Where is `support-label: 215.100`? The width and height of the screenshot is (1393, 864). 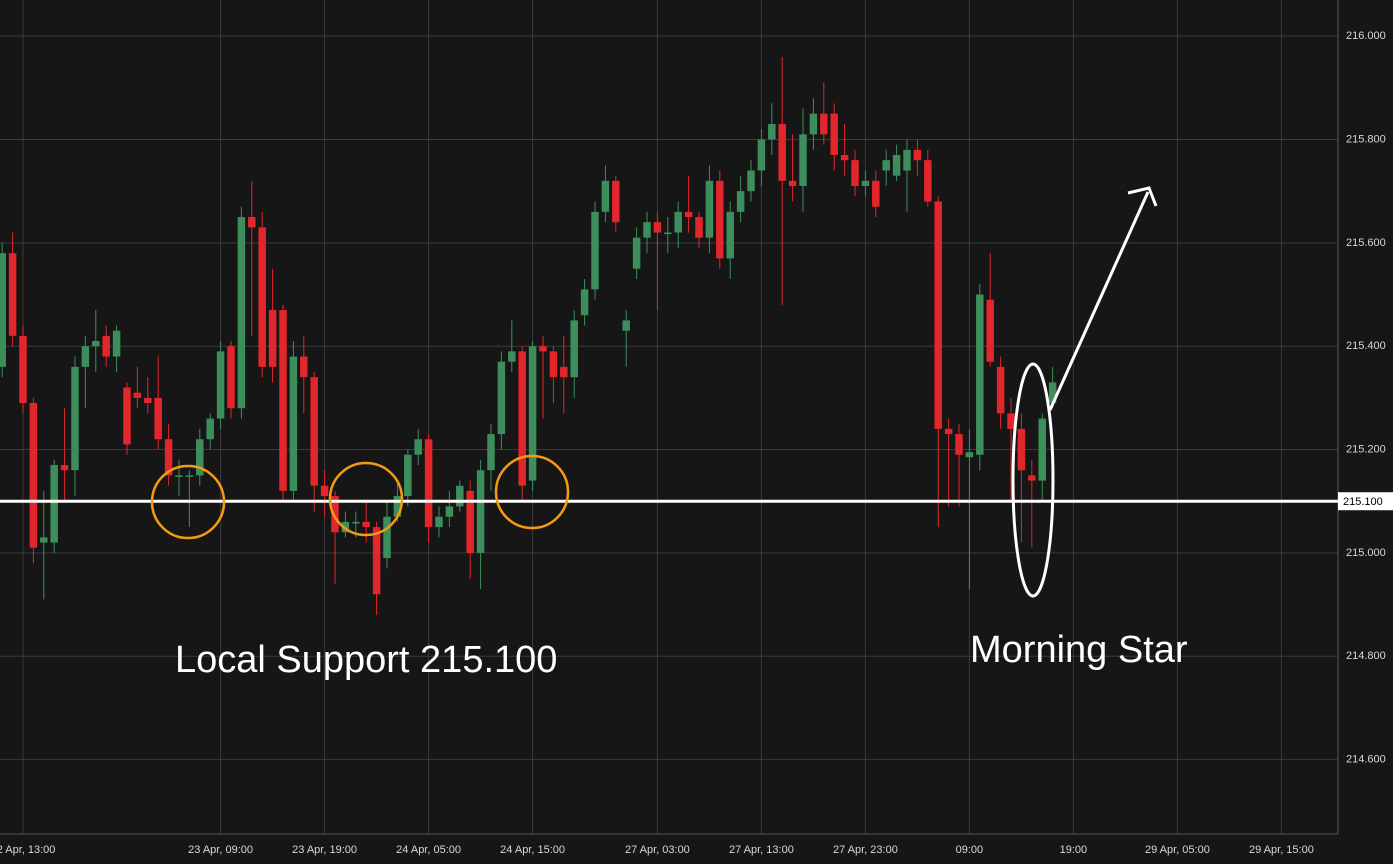 support-label: 215.100 is located at coordinates (1363, 502).